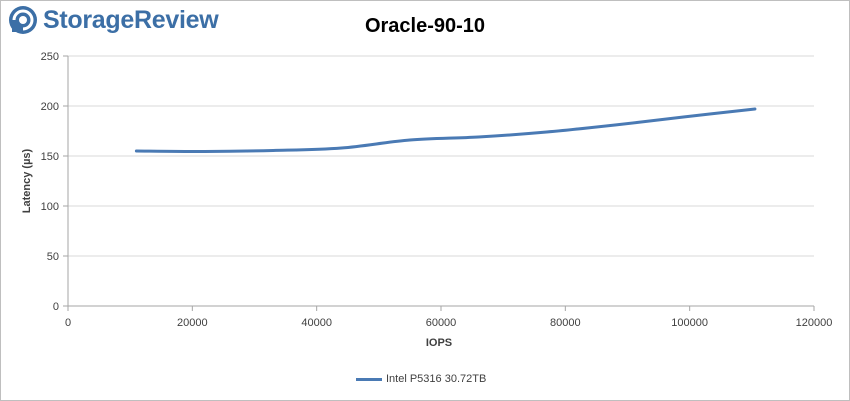  Describe the element at coordinates (53, 257) in the screenshot. I see `y-tick-label: 50` at that location.